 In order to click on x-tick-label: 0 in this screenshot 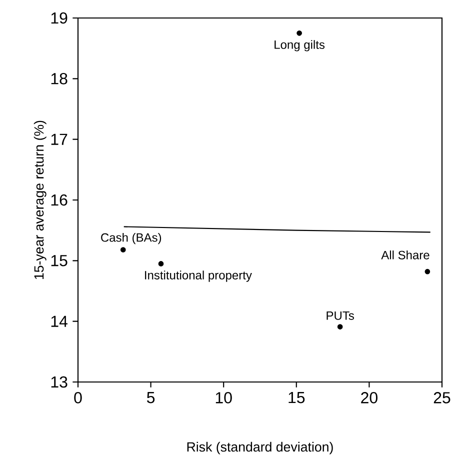, I will do `click(78, 398)`.